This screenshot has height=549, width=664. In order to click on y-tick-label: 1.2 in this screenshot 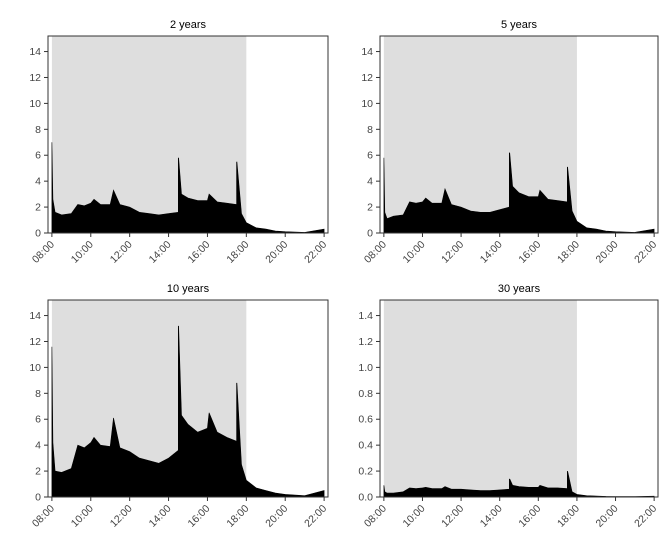, I will do `click(365, 342)`.